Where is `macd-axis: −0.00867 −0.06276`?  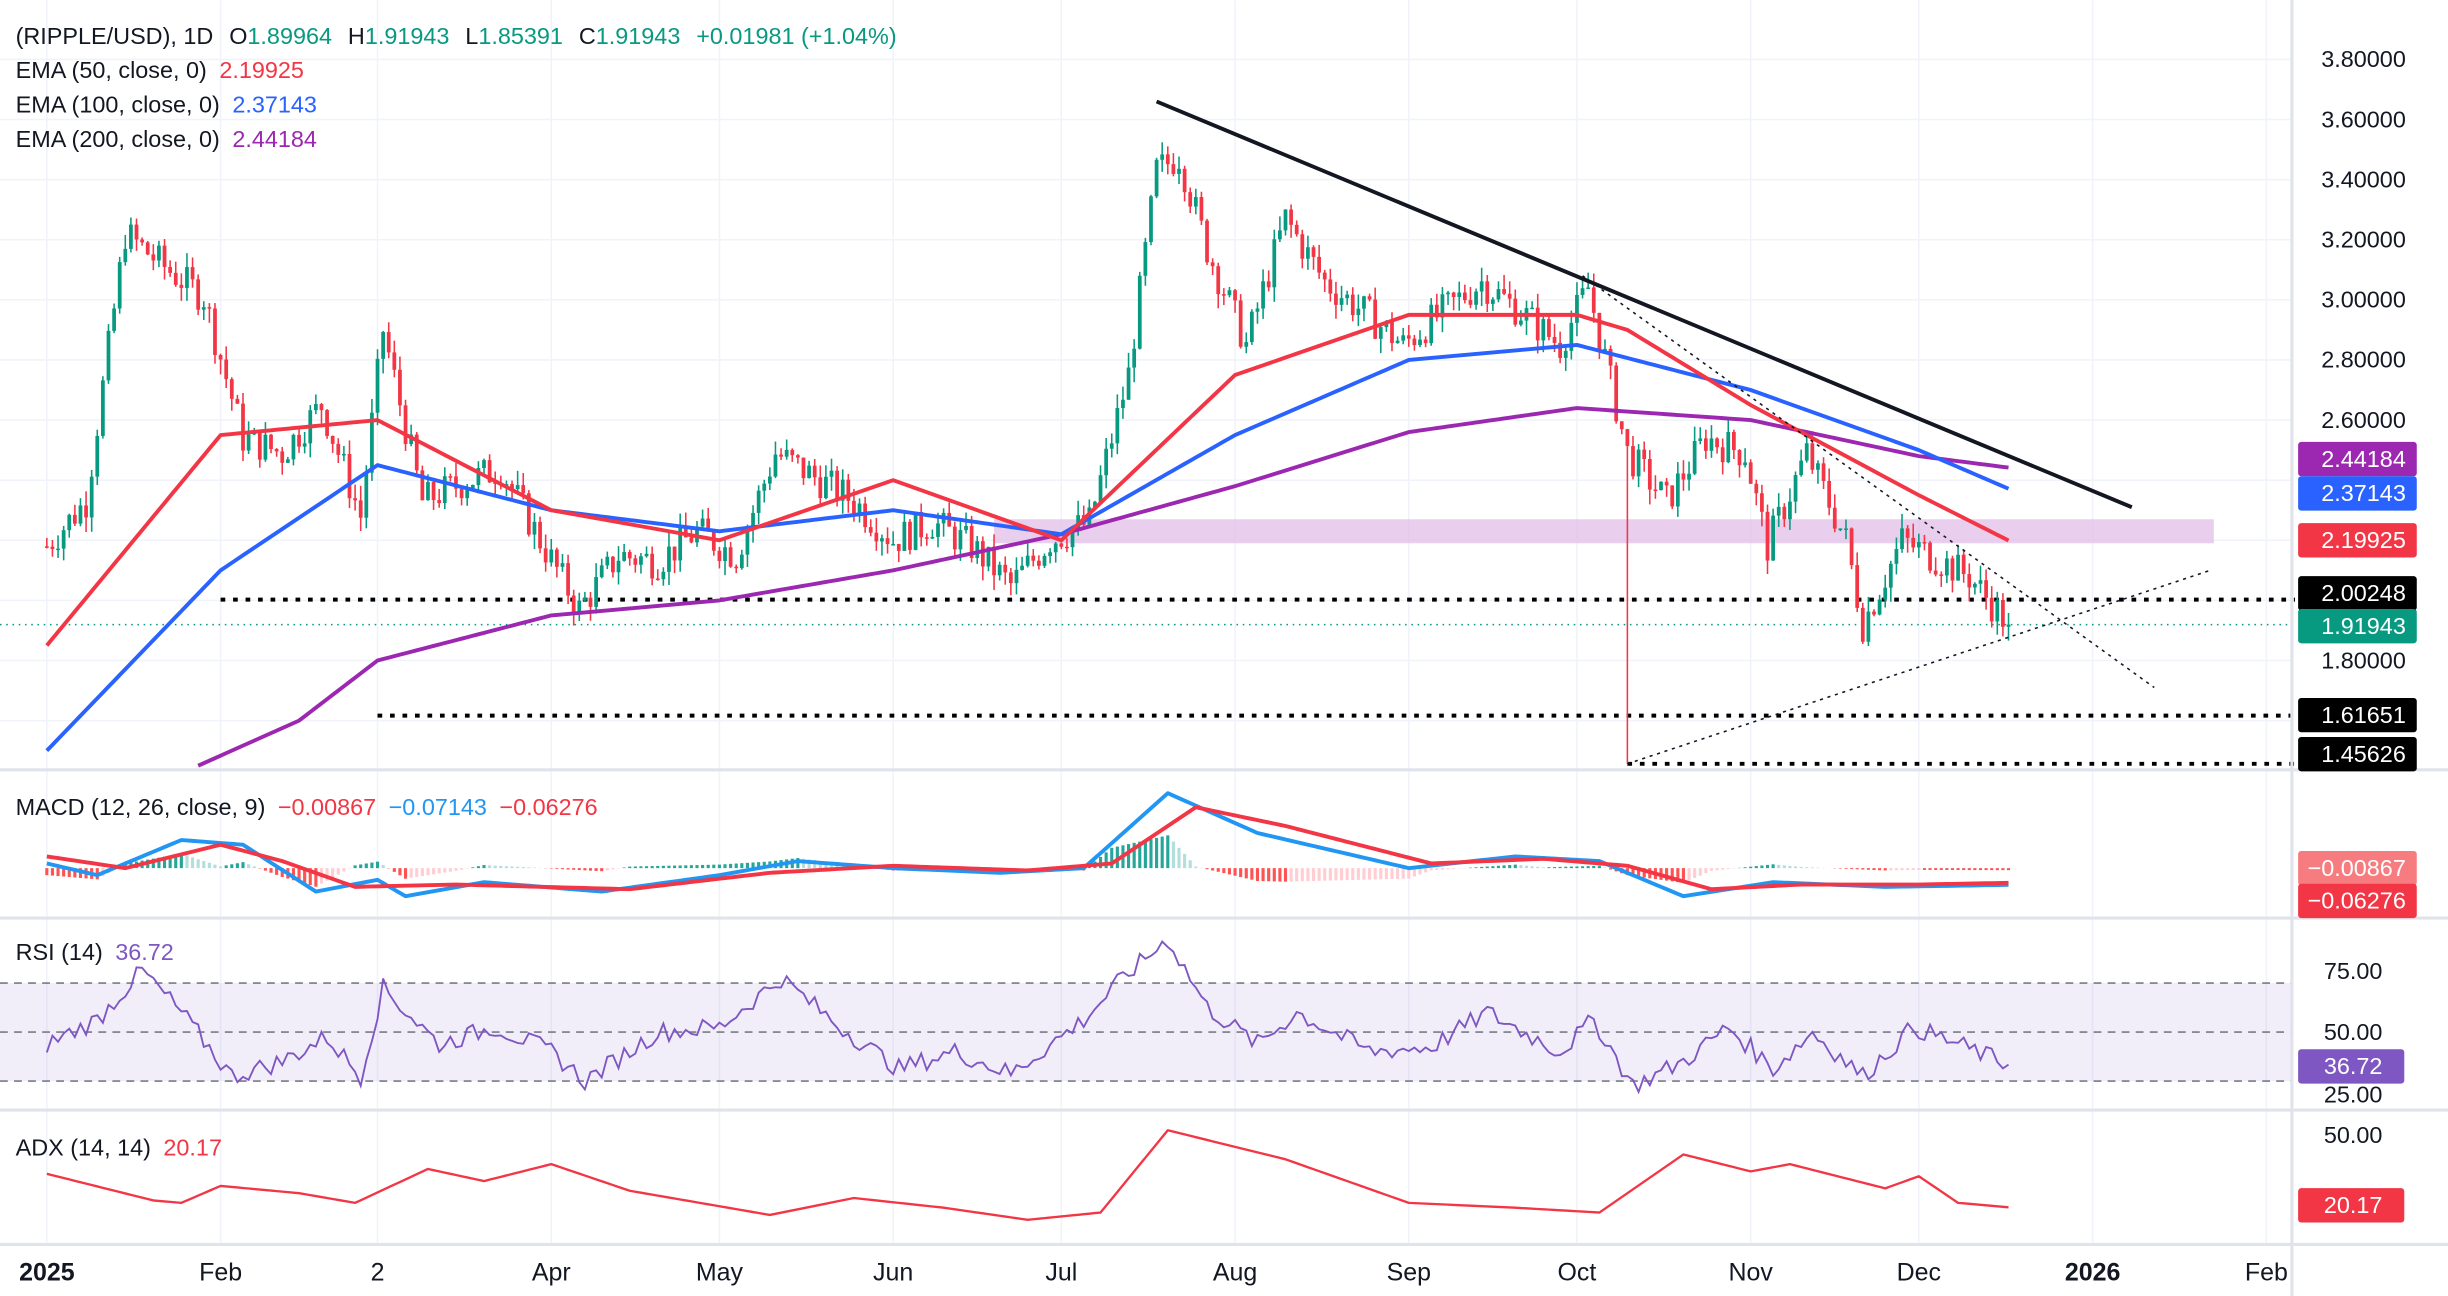 macd-axis: −0.00867 −0.06276 is located at coordinates (2357, 884).